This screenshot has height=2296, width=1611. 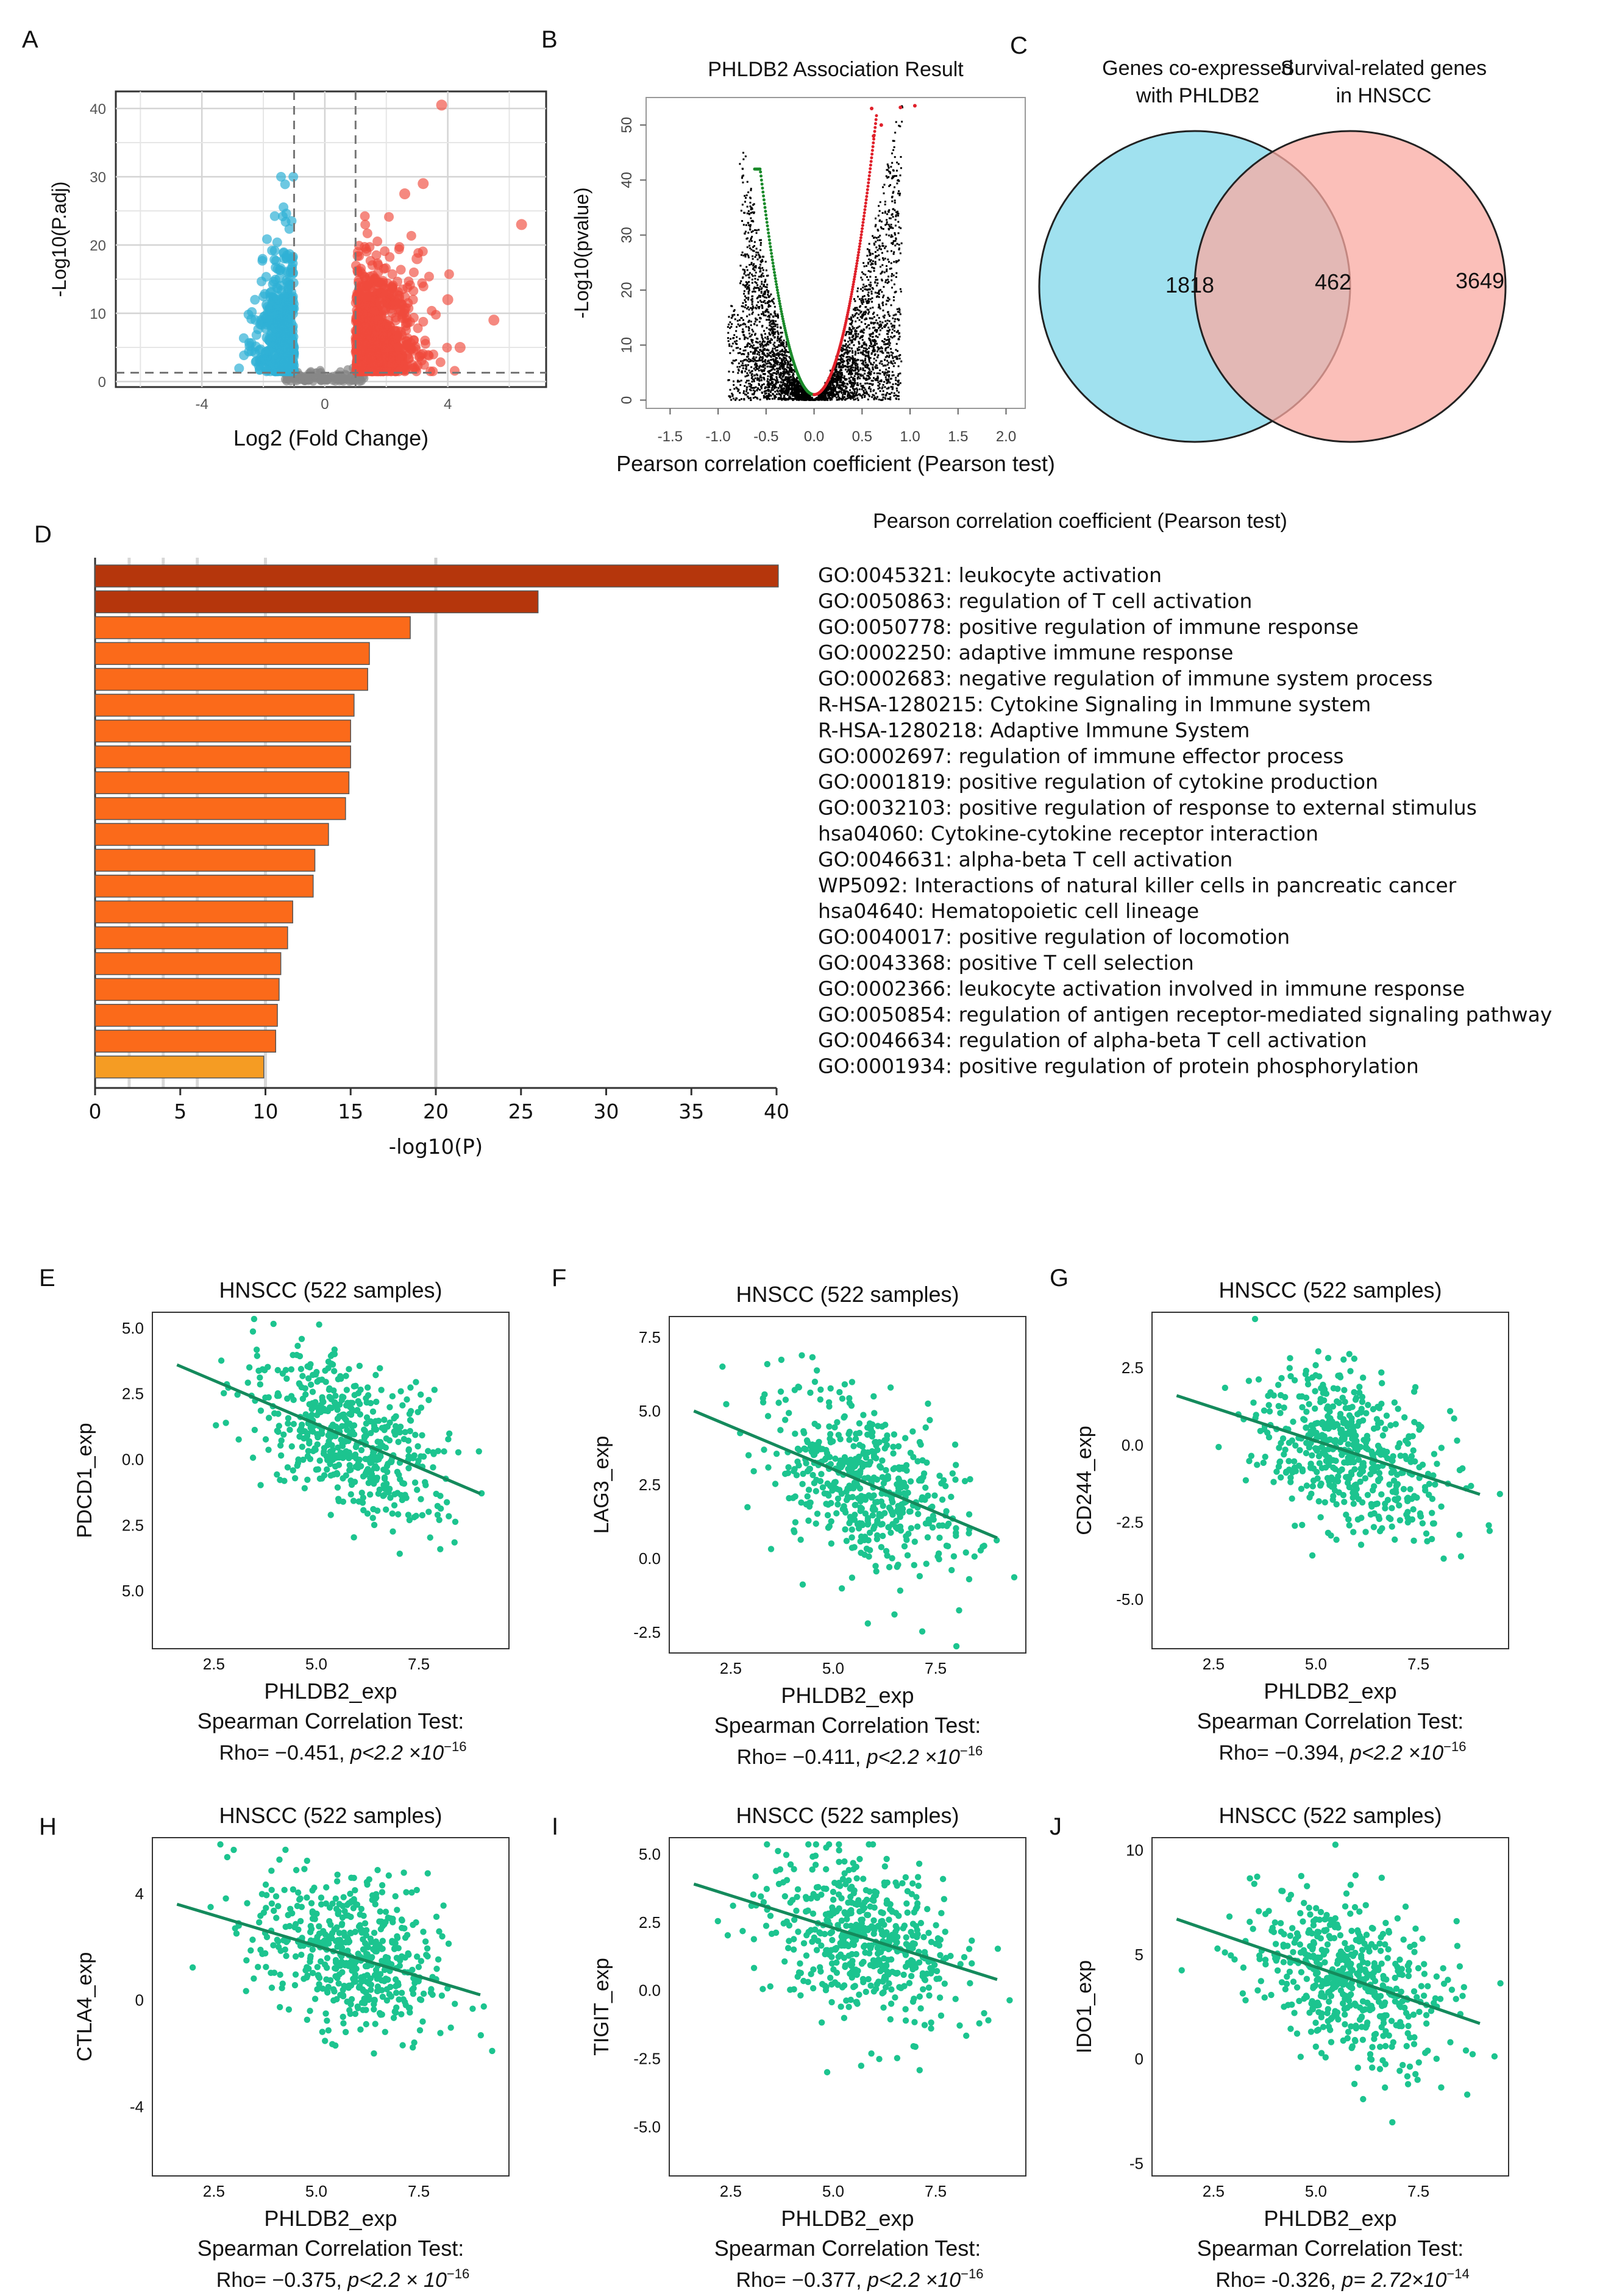 What do you see at coordinates (331, 239) in the screenshot?
I see `plot-frame` at bounding box center [331, 239].